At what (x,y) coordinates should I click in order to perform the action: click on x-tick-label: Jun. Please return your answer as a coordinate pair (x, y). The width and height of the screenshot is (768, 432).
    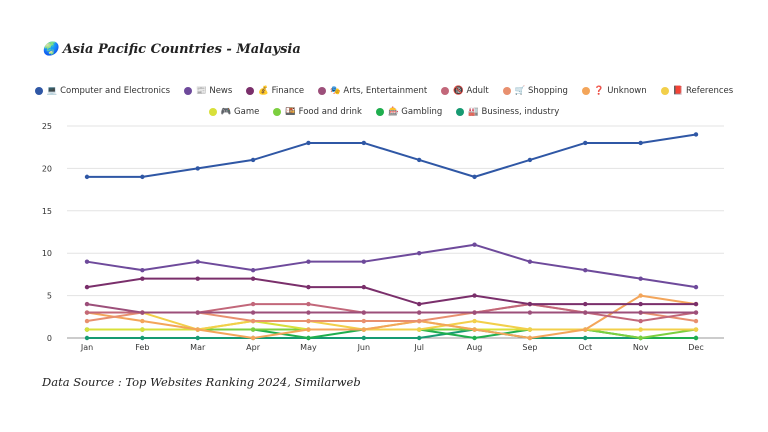
    Looking at the image, I should click on (364, 347).